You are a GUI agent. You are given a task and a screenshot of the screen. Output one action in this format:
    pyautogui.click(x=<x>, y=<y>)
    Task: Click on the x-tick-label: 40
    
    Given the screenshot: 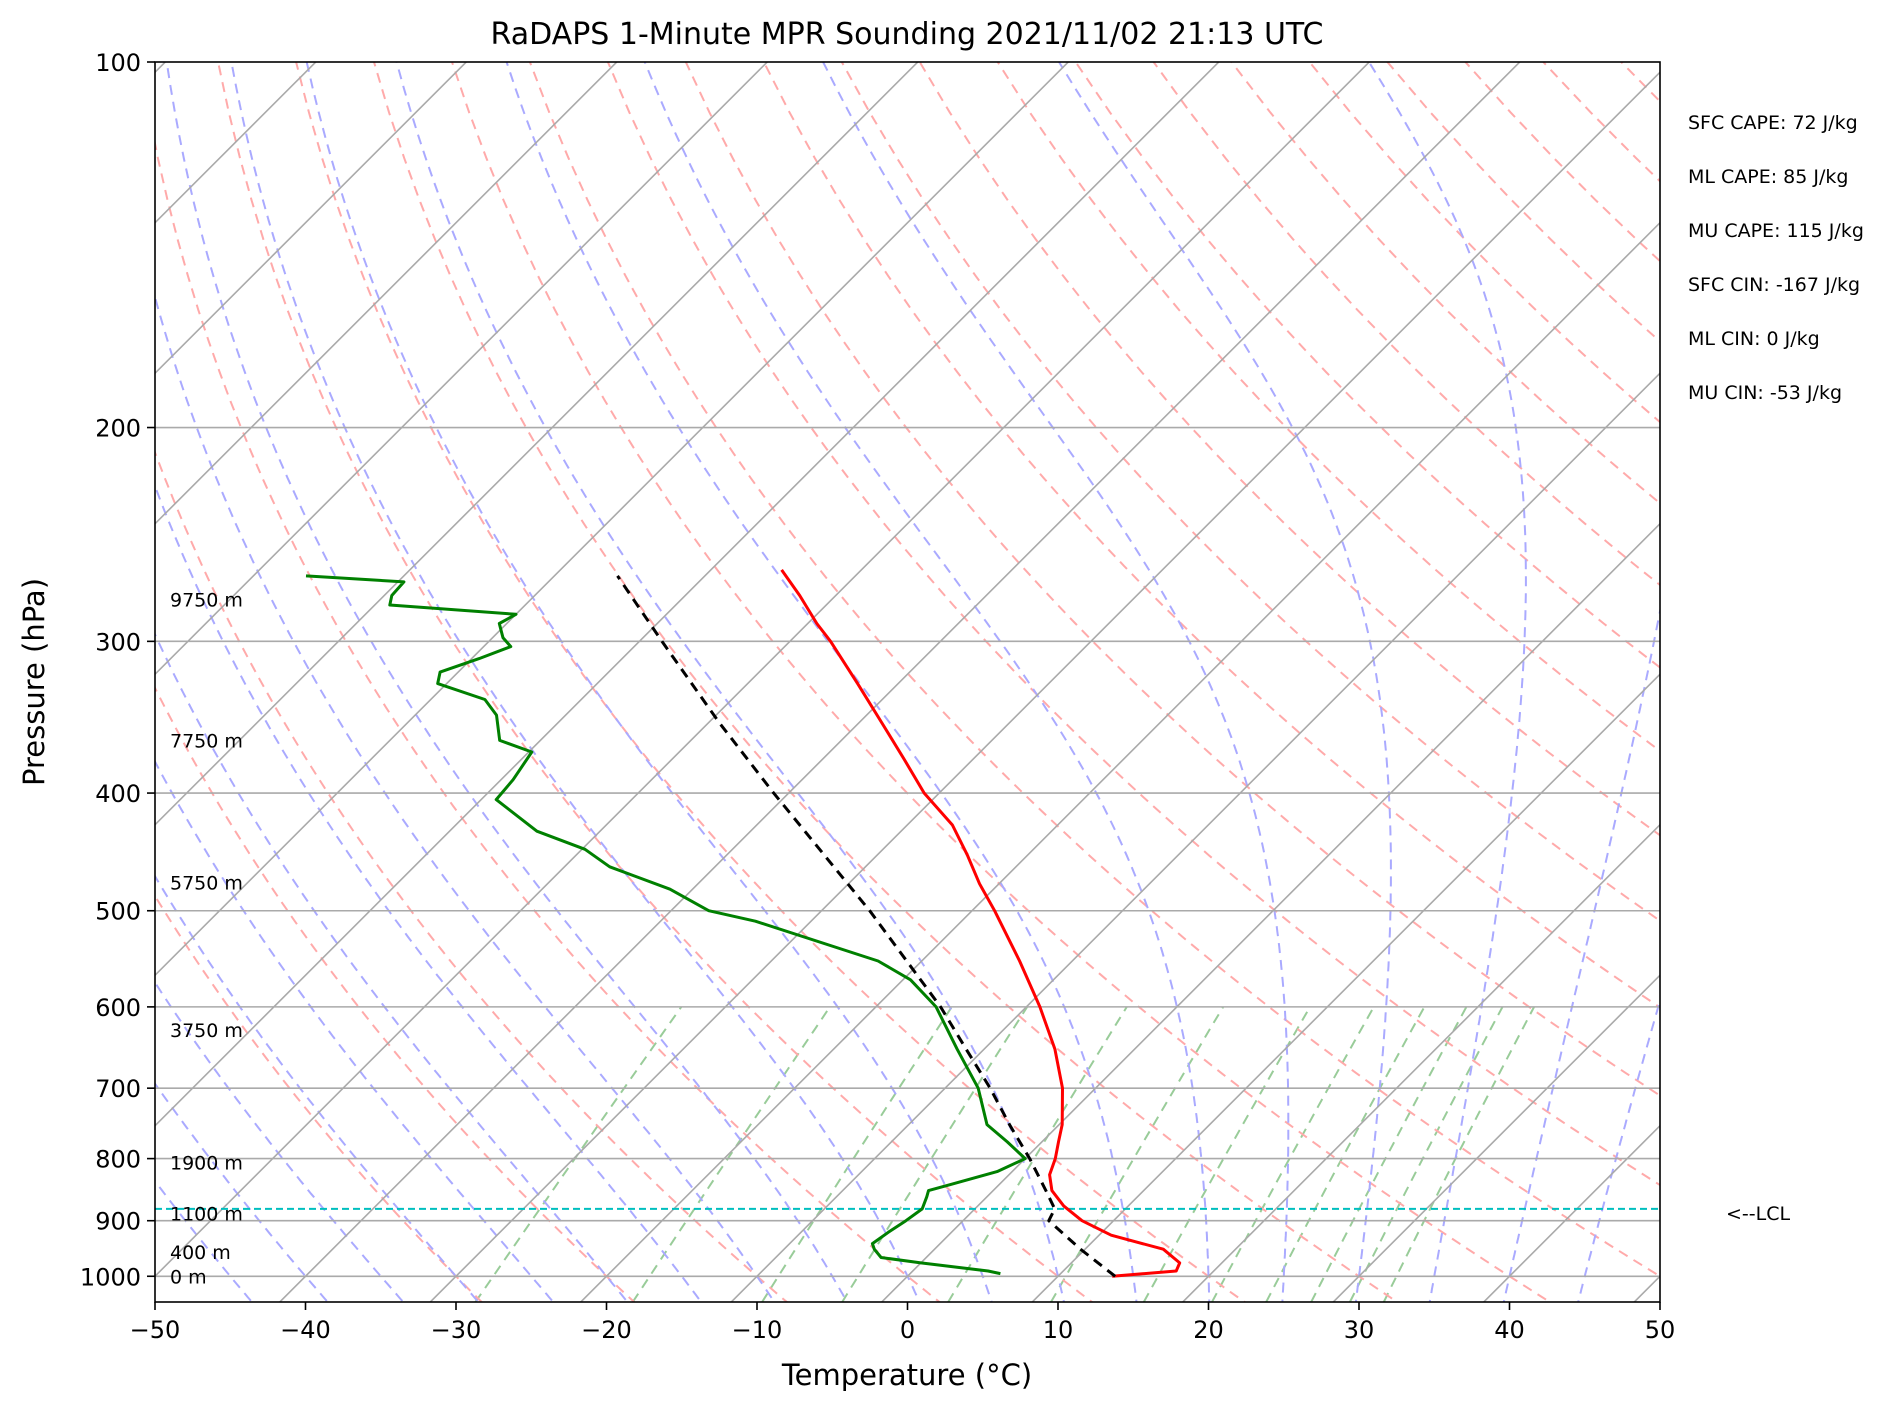 What is the action you would take?
    pyautogui.click(x=1509, y=1330)
    